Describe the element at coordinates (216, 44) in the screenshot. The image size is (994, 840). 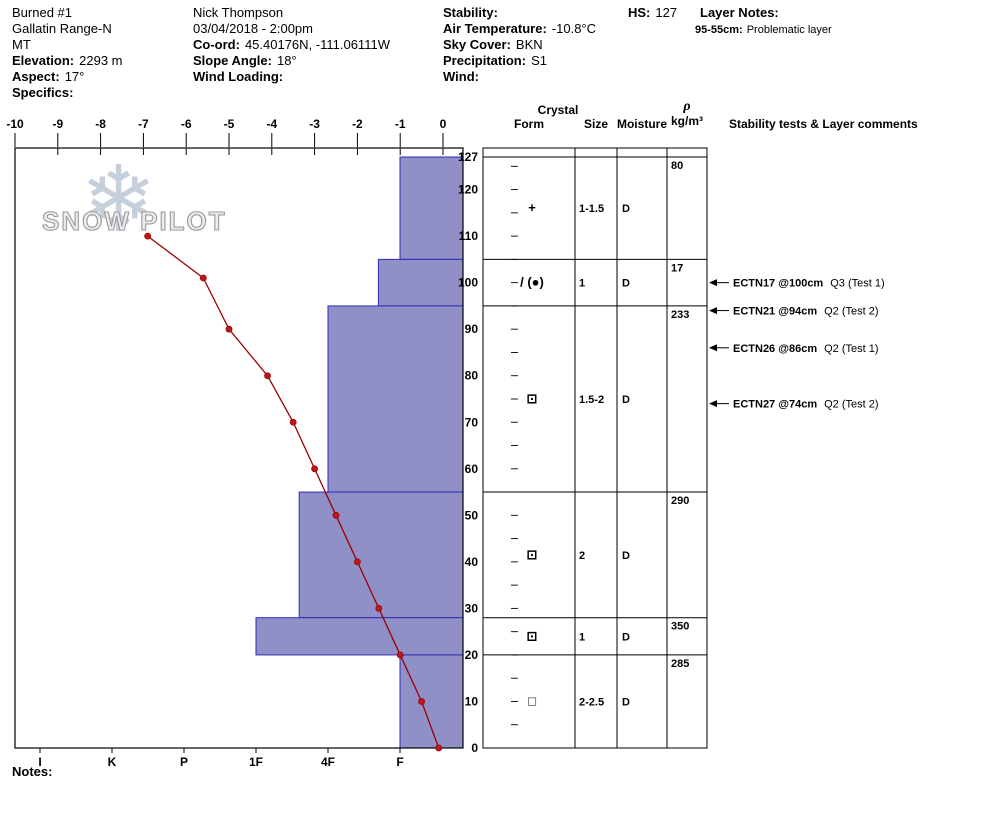
I see `coordinates-label: Co-ord:` at that location.